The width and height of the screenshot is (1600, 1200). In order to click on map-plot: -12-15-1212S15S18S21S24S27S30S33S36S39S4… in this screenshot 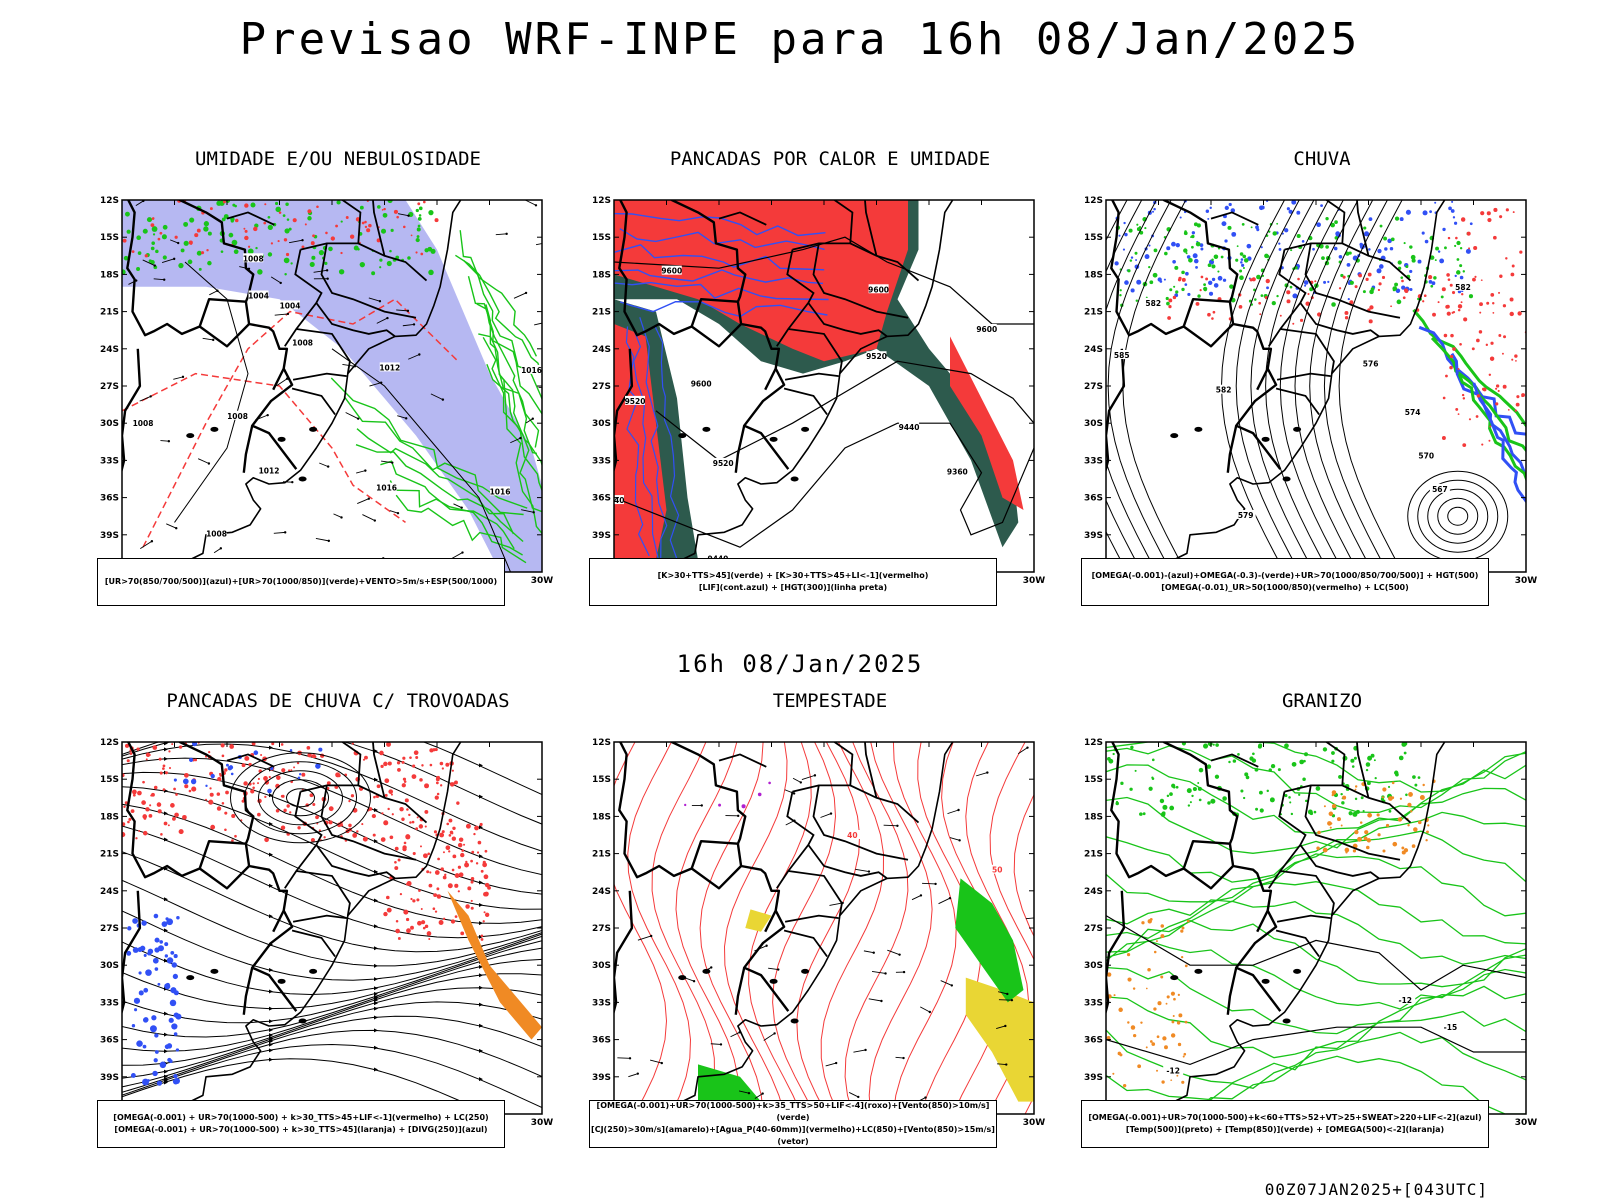, I will do `click(1311, 933)`.